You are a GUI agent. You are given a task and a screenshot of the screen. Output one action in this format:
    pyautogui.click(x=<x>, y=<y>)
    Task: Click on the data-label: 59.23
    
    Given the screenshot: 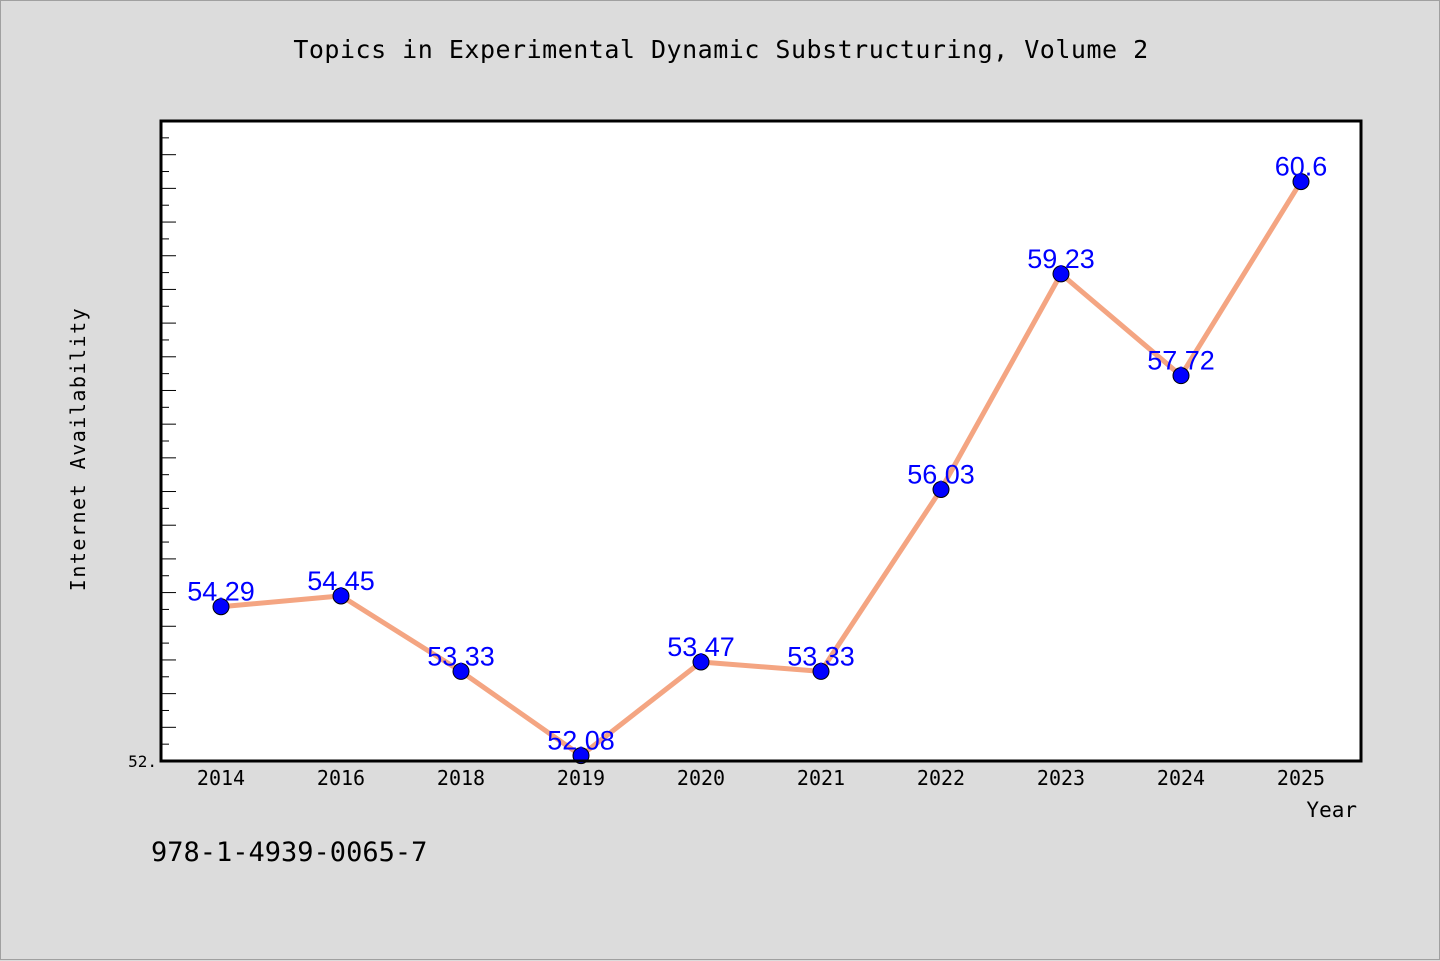 What is the action you would take?
    pyautogui.click(x=1061, y=259)
    